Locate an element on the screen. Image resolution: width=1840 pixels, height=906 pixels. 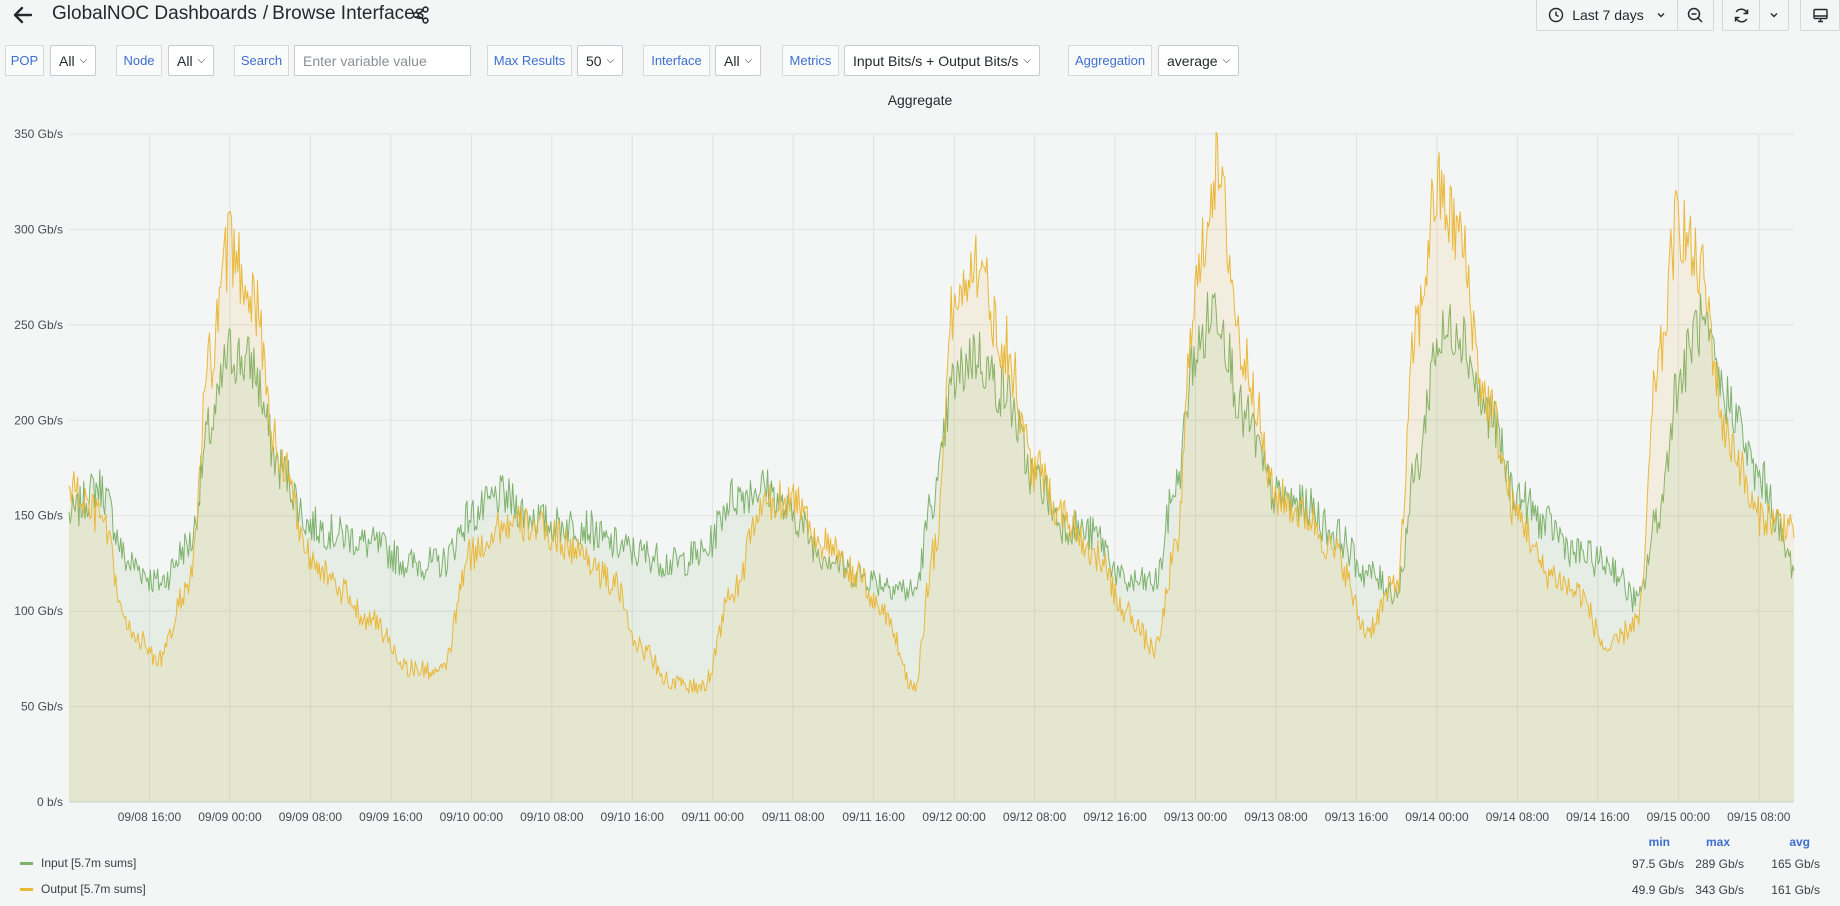
x-tick-label: 09/11 08:00 is located at coordinates (793, 817).